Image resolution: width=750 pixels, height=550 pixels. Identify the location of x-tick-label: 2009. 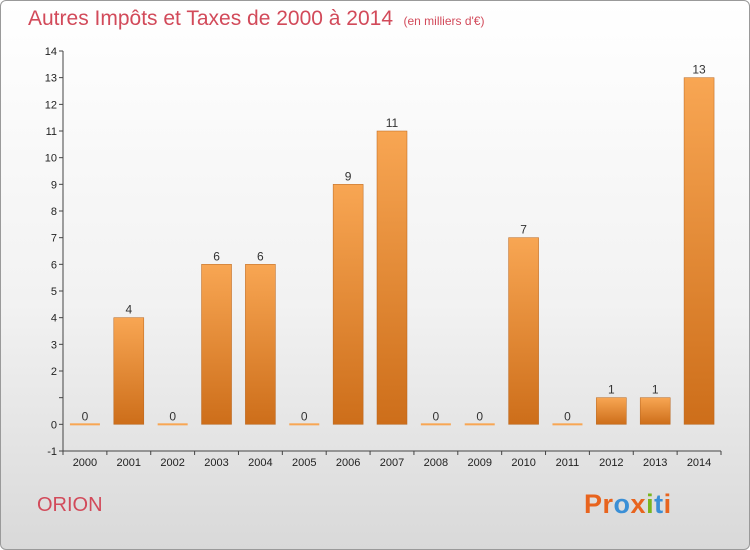
(479, 463).